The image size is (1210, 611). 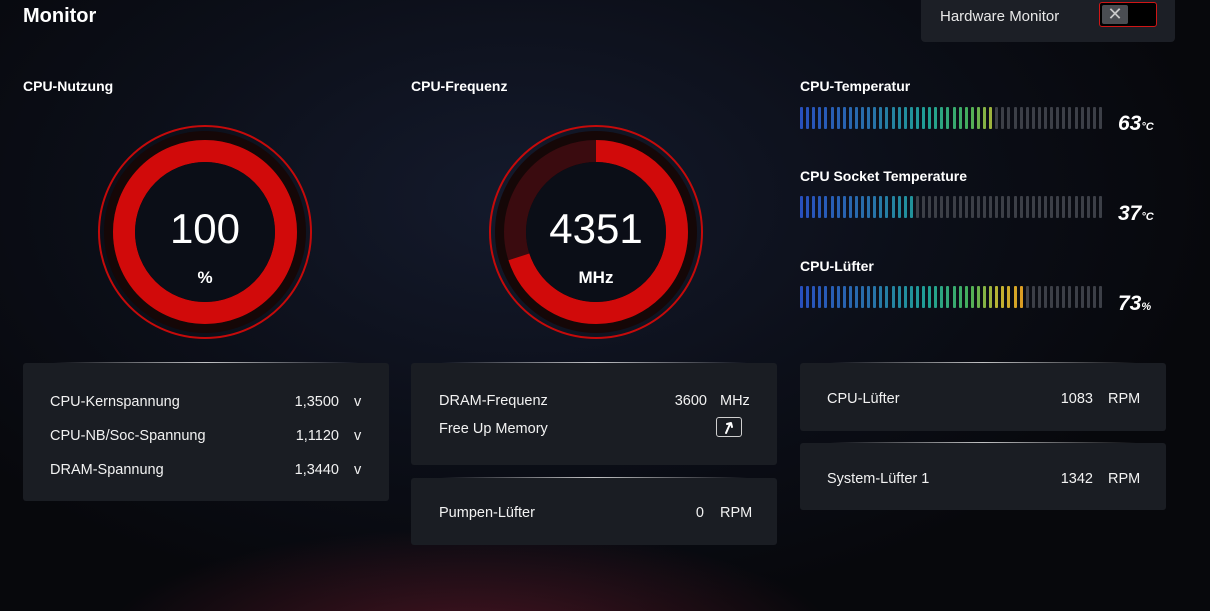 I want to click on close-icon: ✕, so click(x=1115, y=14).